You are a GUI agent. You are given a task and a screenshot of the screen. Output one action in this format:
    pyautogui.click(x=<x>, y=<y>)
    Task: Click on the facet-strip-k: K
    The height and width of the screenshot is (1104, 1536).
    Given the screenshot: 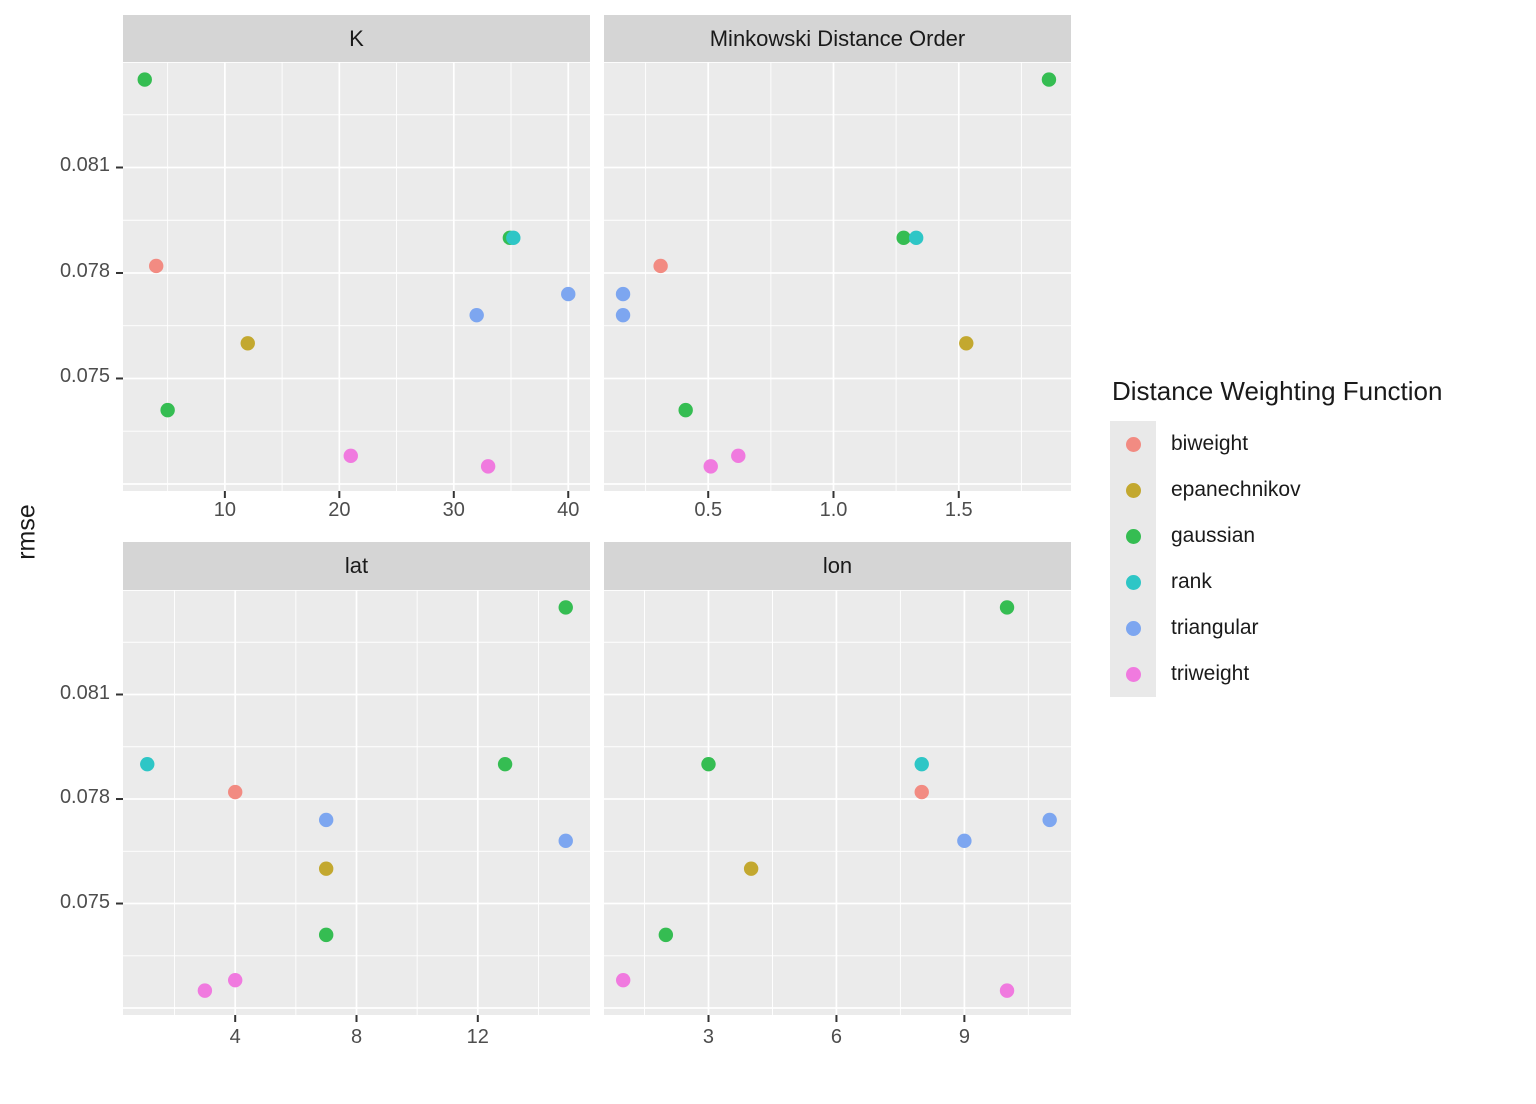 What is the action you would take?
    pyautogui.click(x=356, y=38)
    